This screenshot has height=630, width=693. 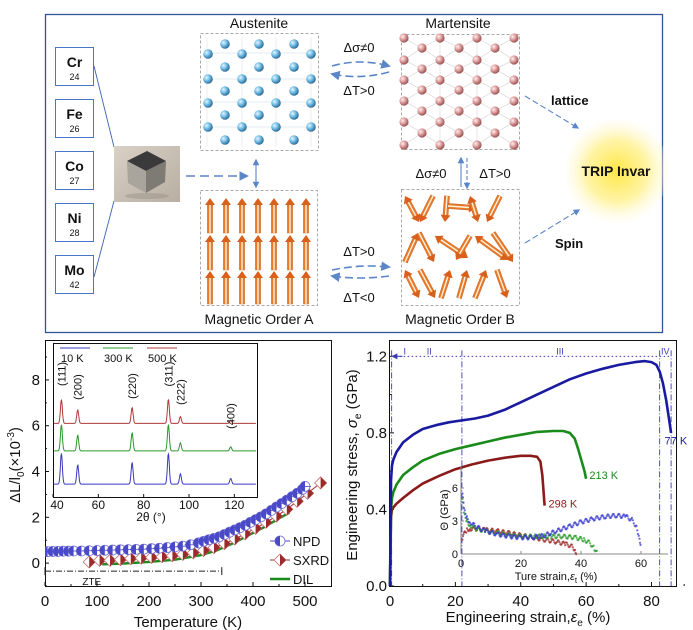 I want to click on y-tick-label: 0.0, so click(x=376, y=586).